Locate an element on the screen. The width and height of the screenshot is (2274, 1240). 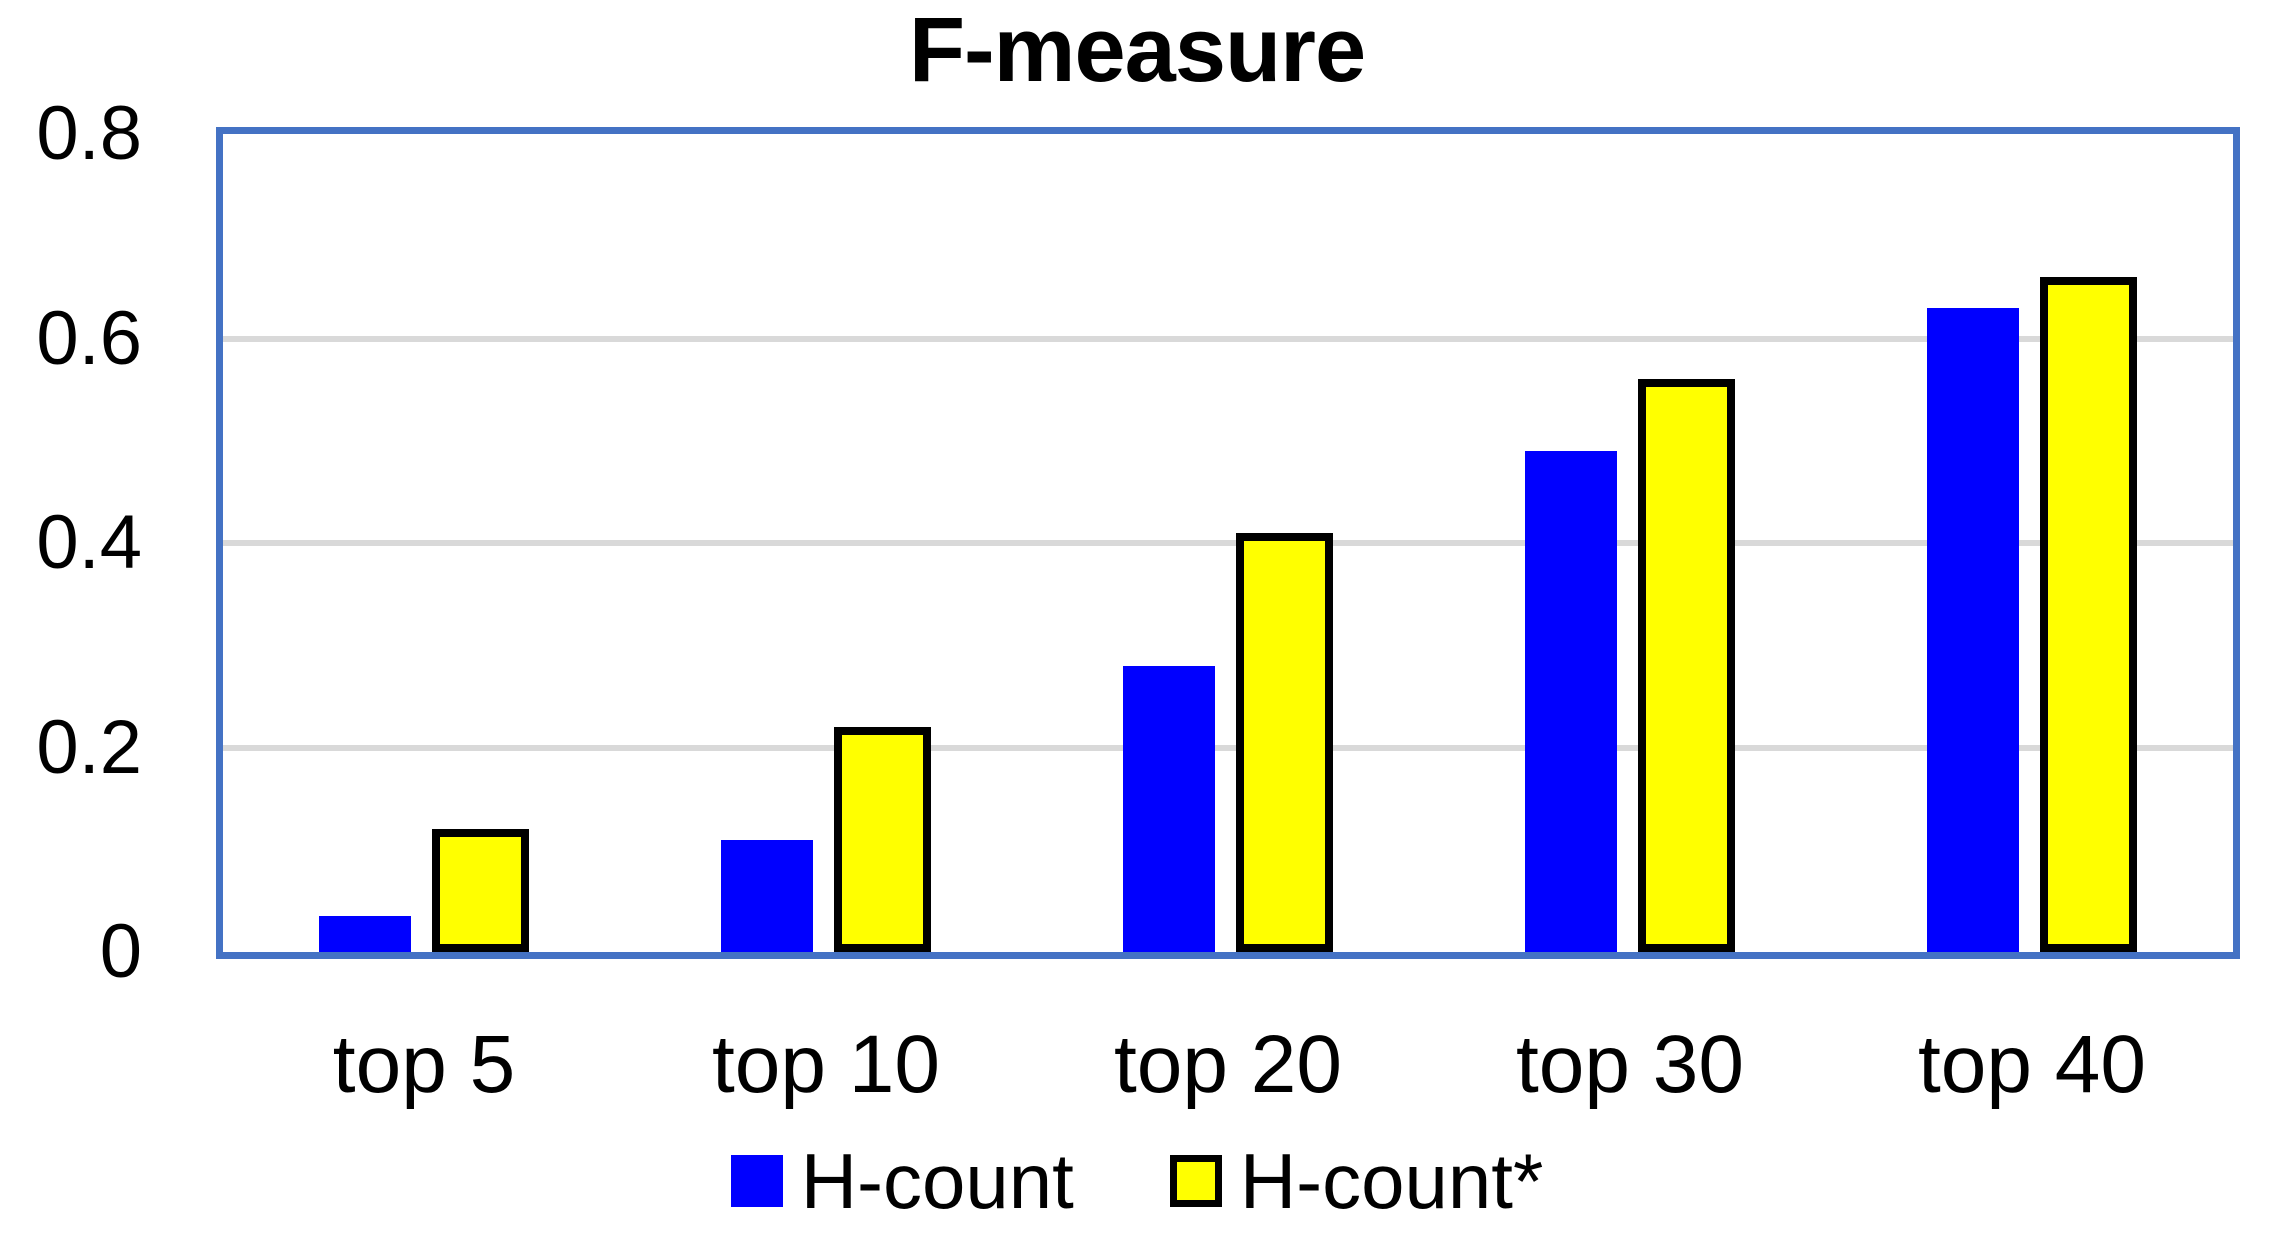
x-tick-label: top 40 is located at coordinates (2032, 1064).